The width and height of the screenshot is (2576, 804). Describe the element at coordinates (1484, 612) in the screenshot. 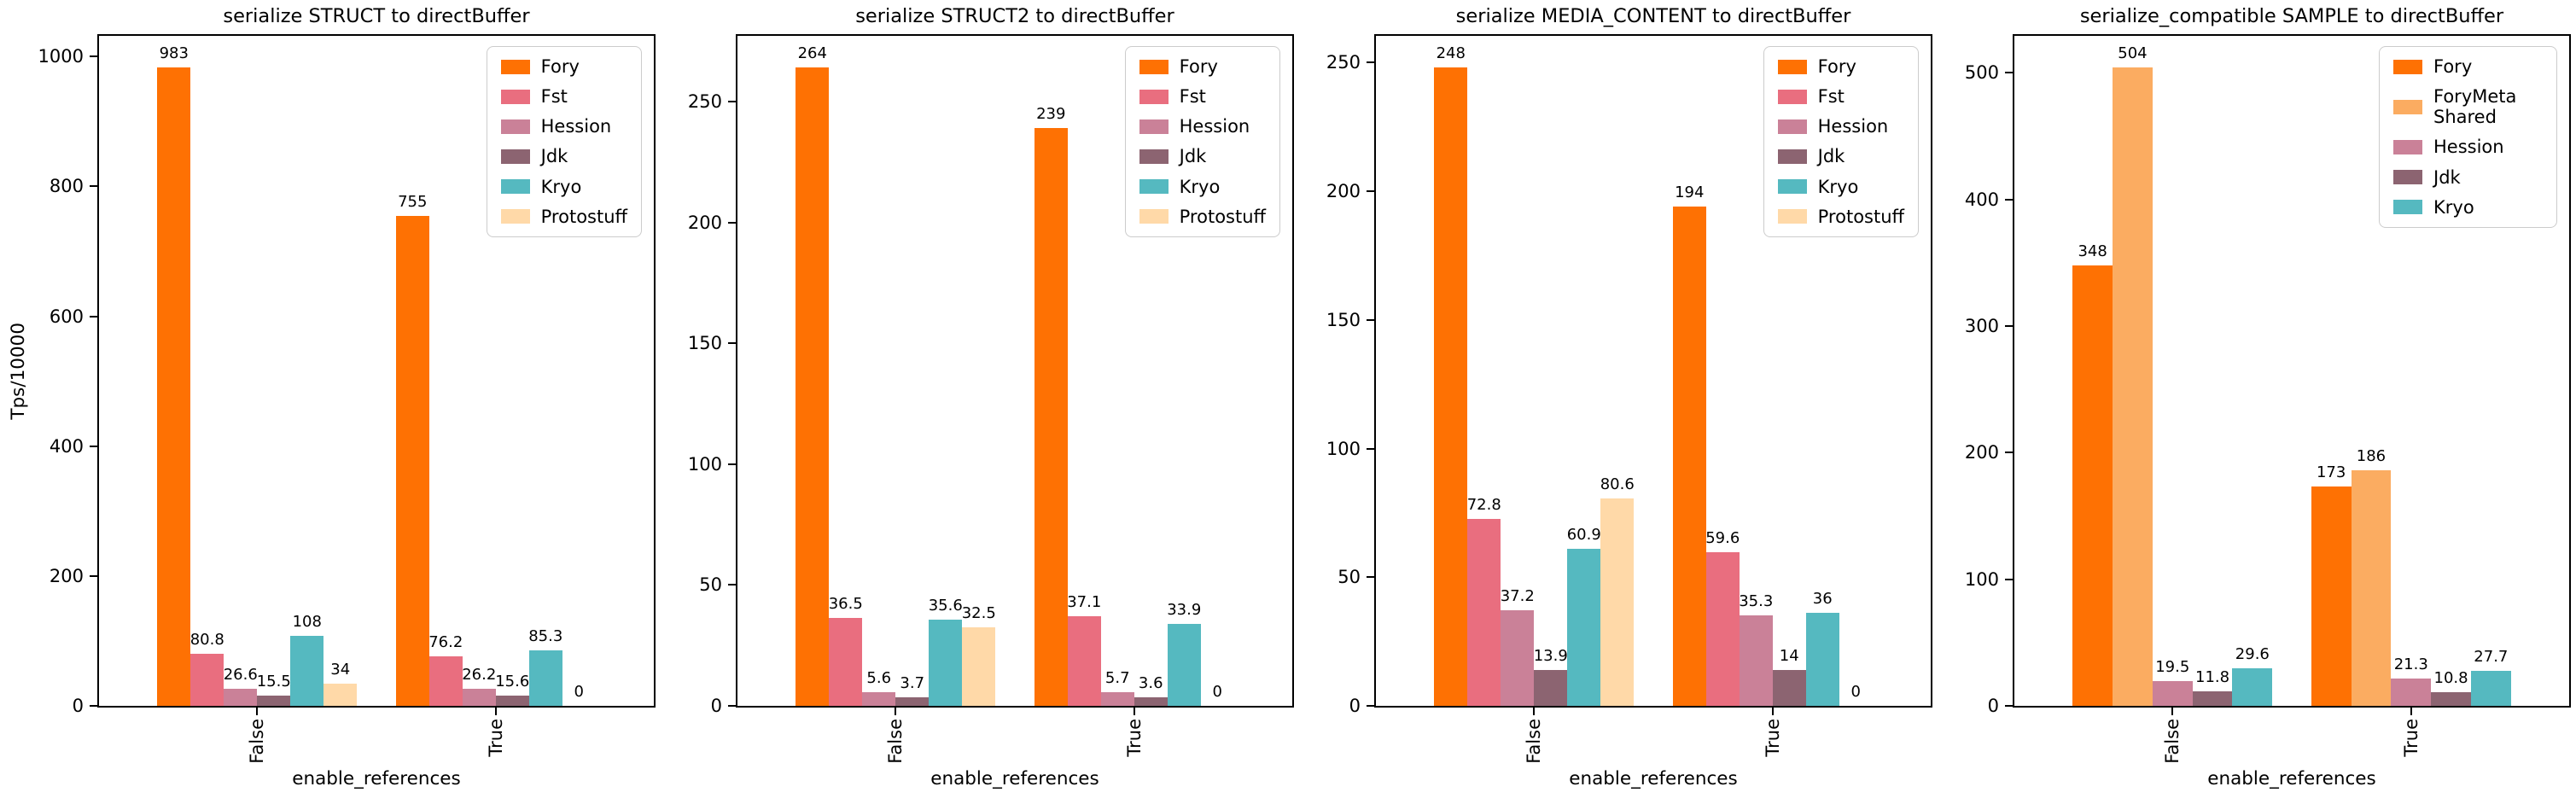

I see `bar-fst-false` at that location.